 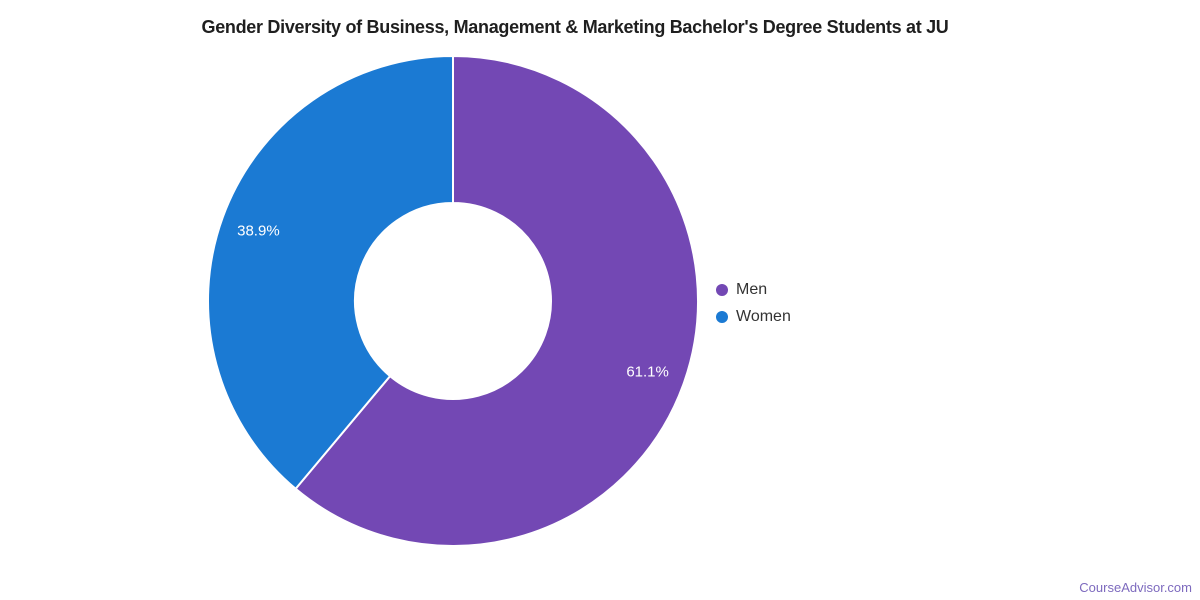 I want to click on legend-swatch-women-icon, so click(x=722, y=316).